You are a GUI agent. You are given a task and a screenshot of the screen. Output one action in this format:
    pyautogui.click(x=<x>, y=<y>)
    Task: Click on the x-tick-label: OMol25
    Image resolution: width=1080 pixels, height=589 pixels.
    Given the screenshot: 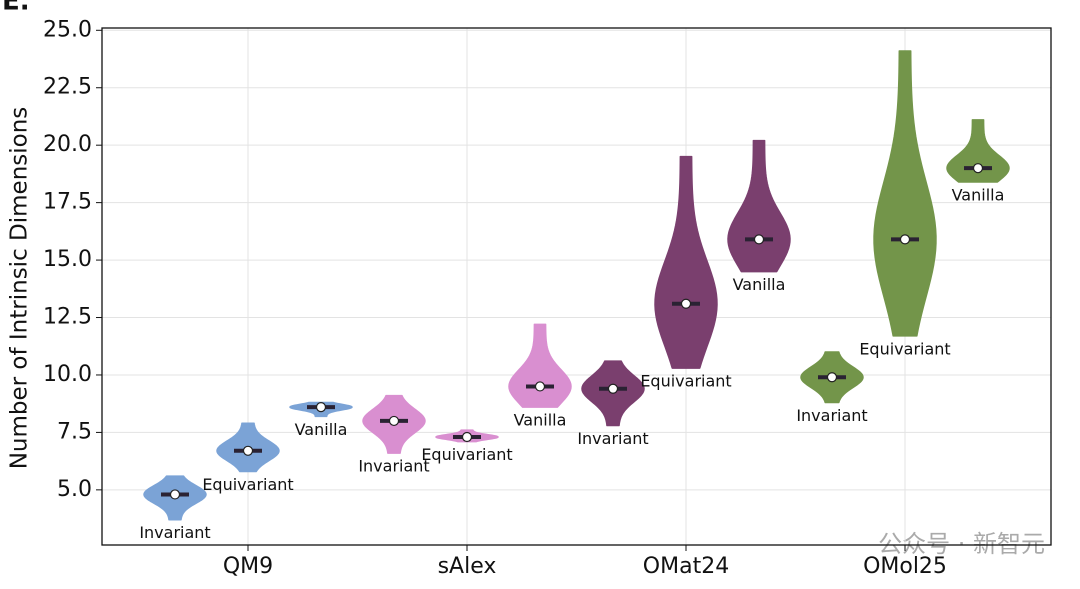 What is the action you would take?
    pyautogui.click(x=905, y=566)
    